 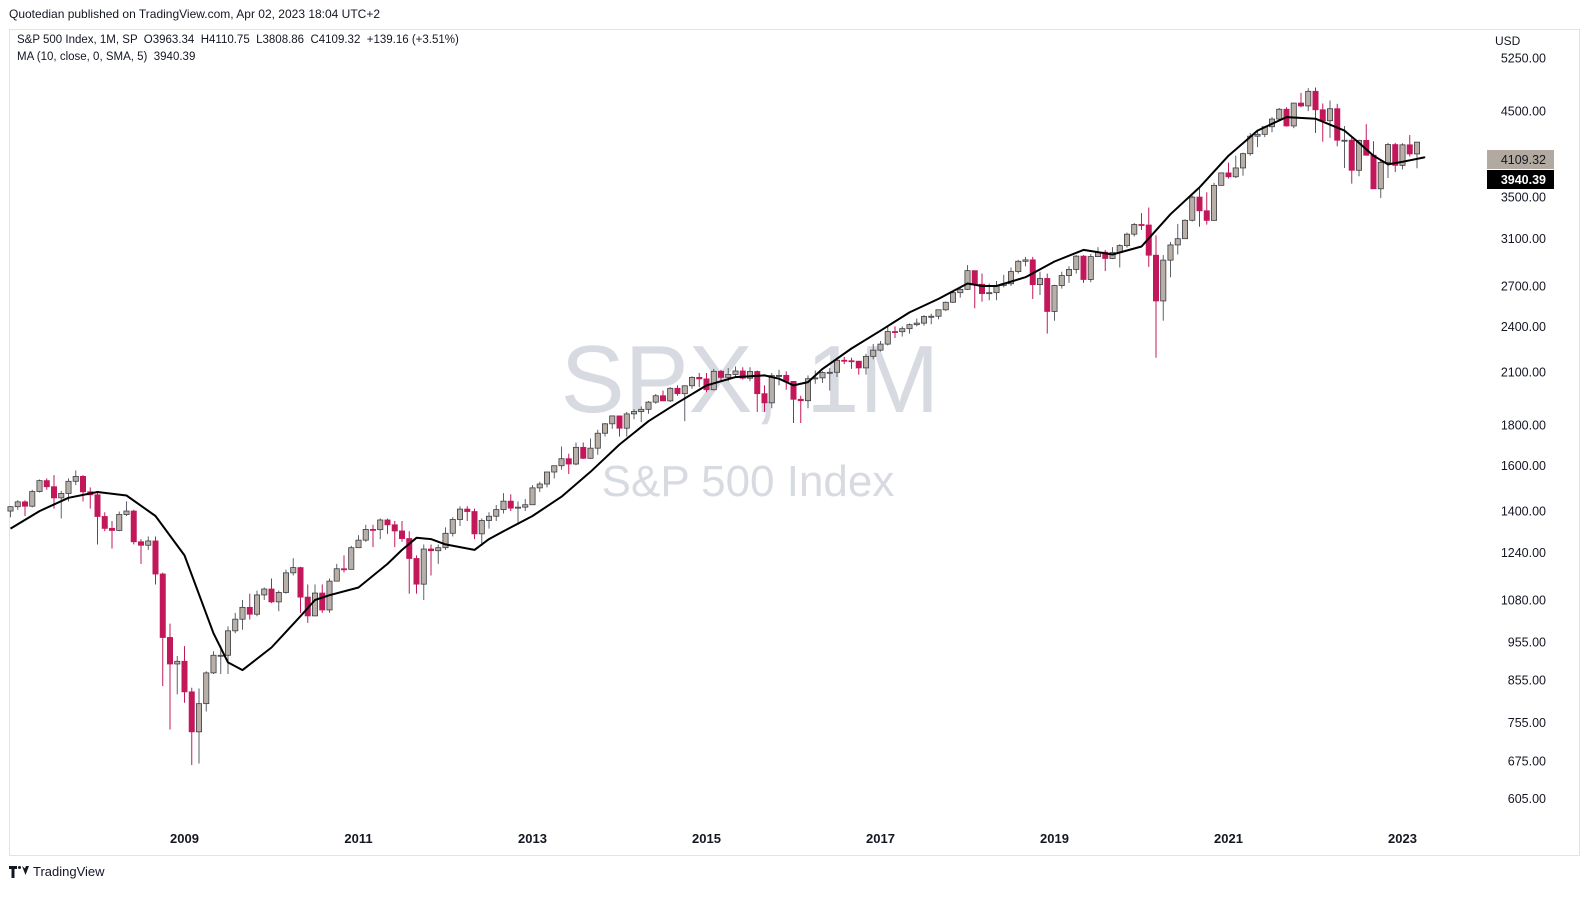 What do you see at coordinates (793, 838) in the screenshot?
I see `time-axis: 2009 2011 2013 2015 2017 2019 2021 2023` at bounding box center [793, 838].